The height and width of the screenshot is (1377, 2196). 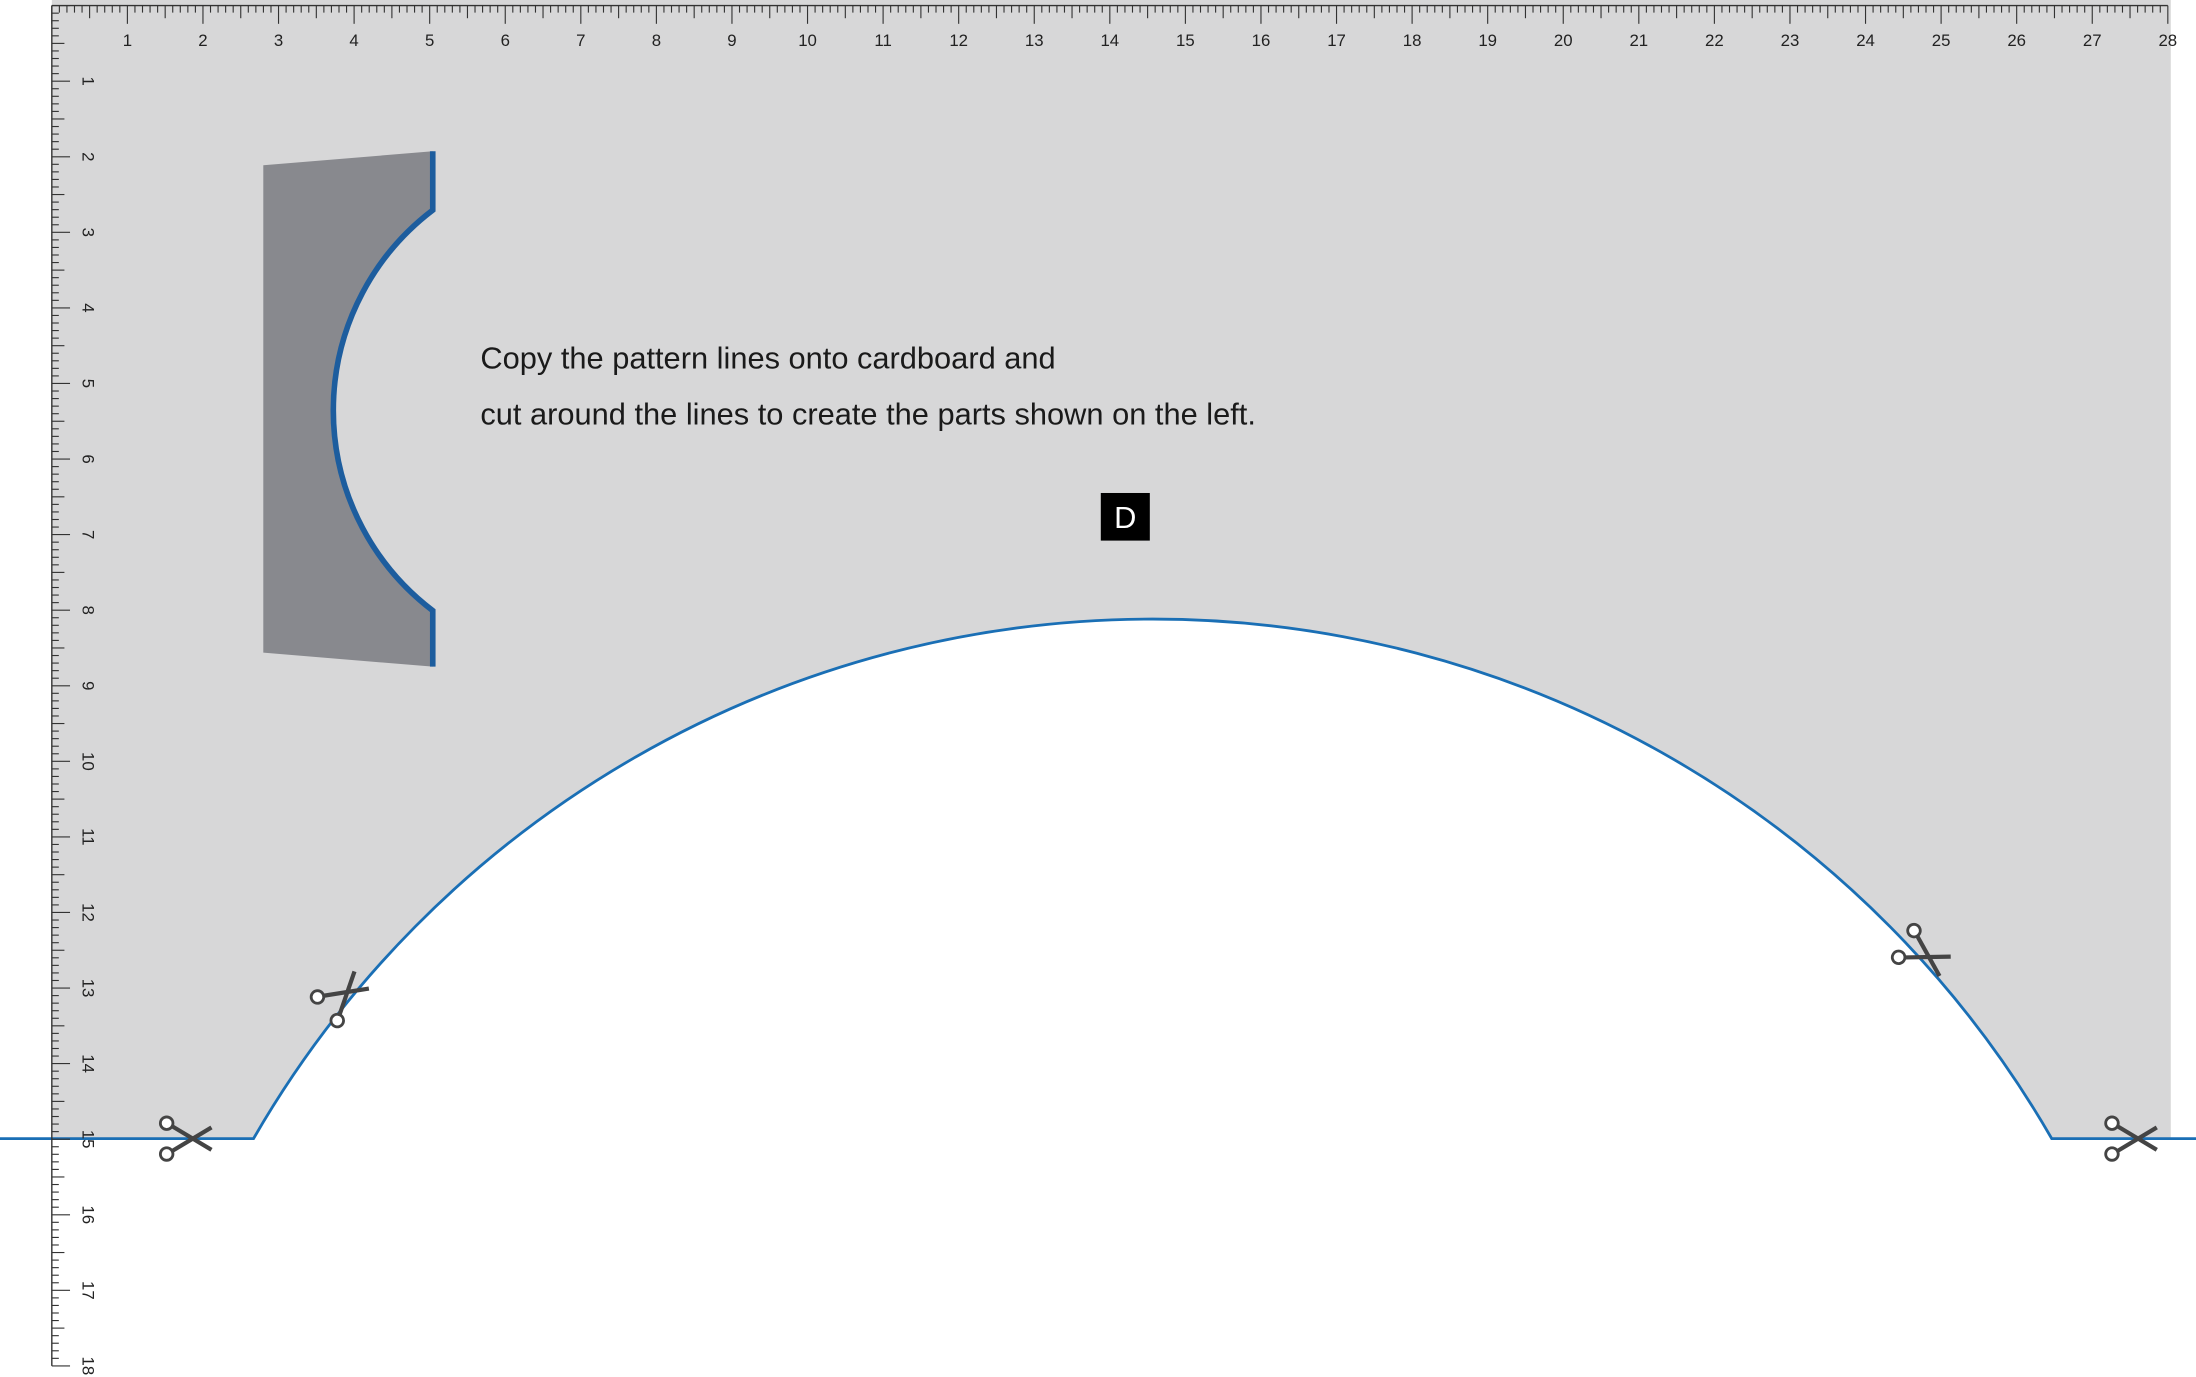 I want to click on ruler-label: 22, so click(x=1714, y=40).